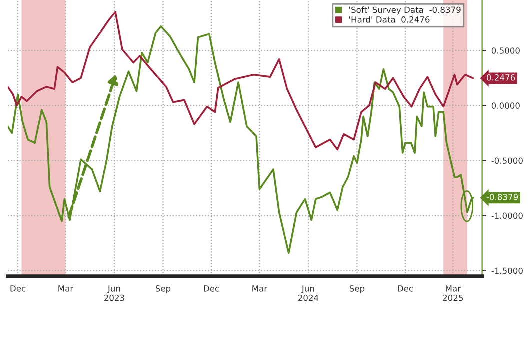  What do you see at coordinates (453, 294) in the screenshot?
I see `x-tick-label: Mar 2025` at bounding box center [453, 294].